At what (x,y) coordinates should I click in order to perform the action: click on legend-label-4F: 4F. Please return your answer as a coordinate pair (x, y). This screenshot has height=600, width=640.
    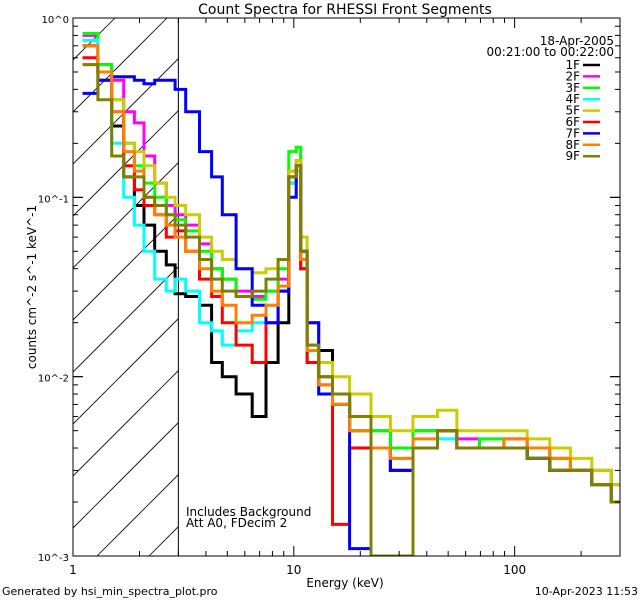
    Looking at the image, I should click on (572, 99).